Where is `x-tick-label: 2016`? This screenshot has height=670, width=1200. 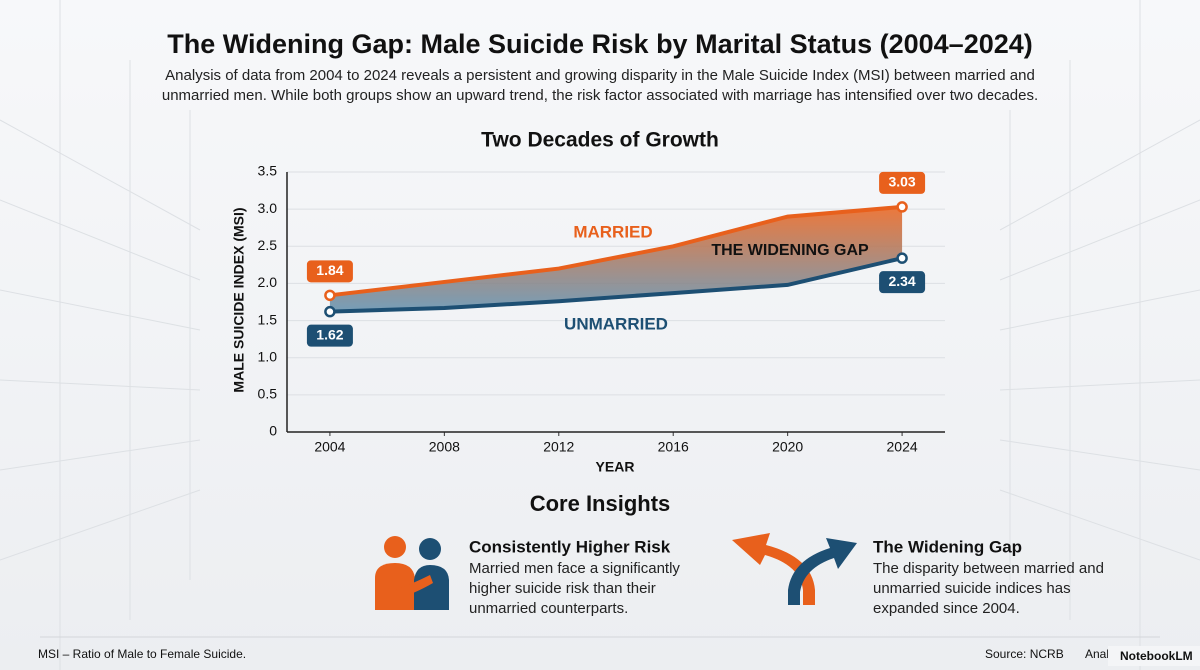 x-tick-label: 2016 is located at coordinates (673, 447).